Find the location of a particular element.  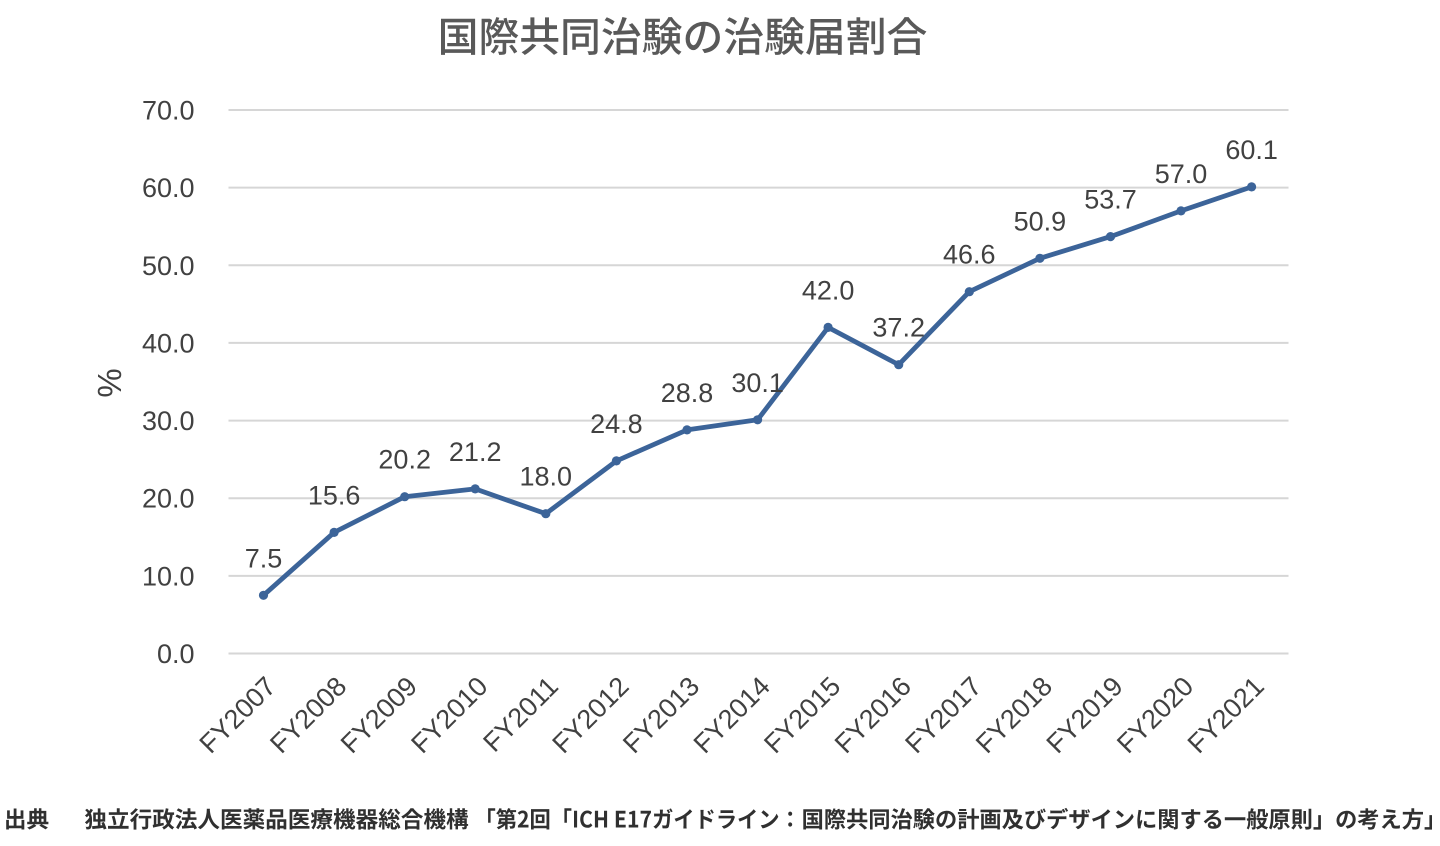

svg-text: 53.7 is located at coordinates (1110, 200).